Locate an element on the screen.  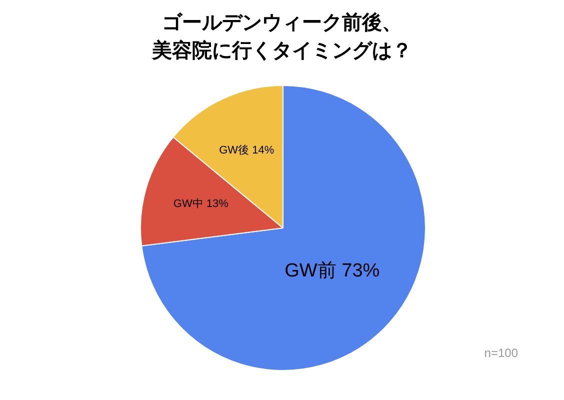
text: n=100 is located at coordinates (501, 353).